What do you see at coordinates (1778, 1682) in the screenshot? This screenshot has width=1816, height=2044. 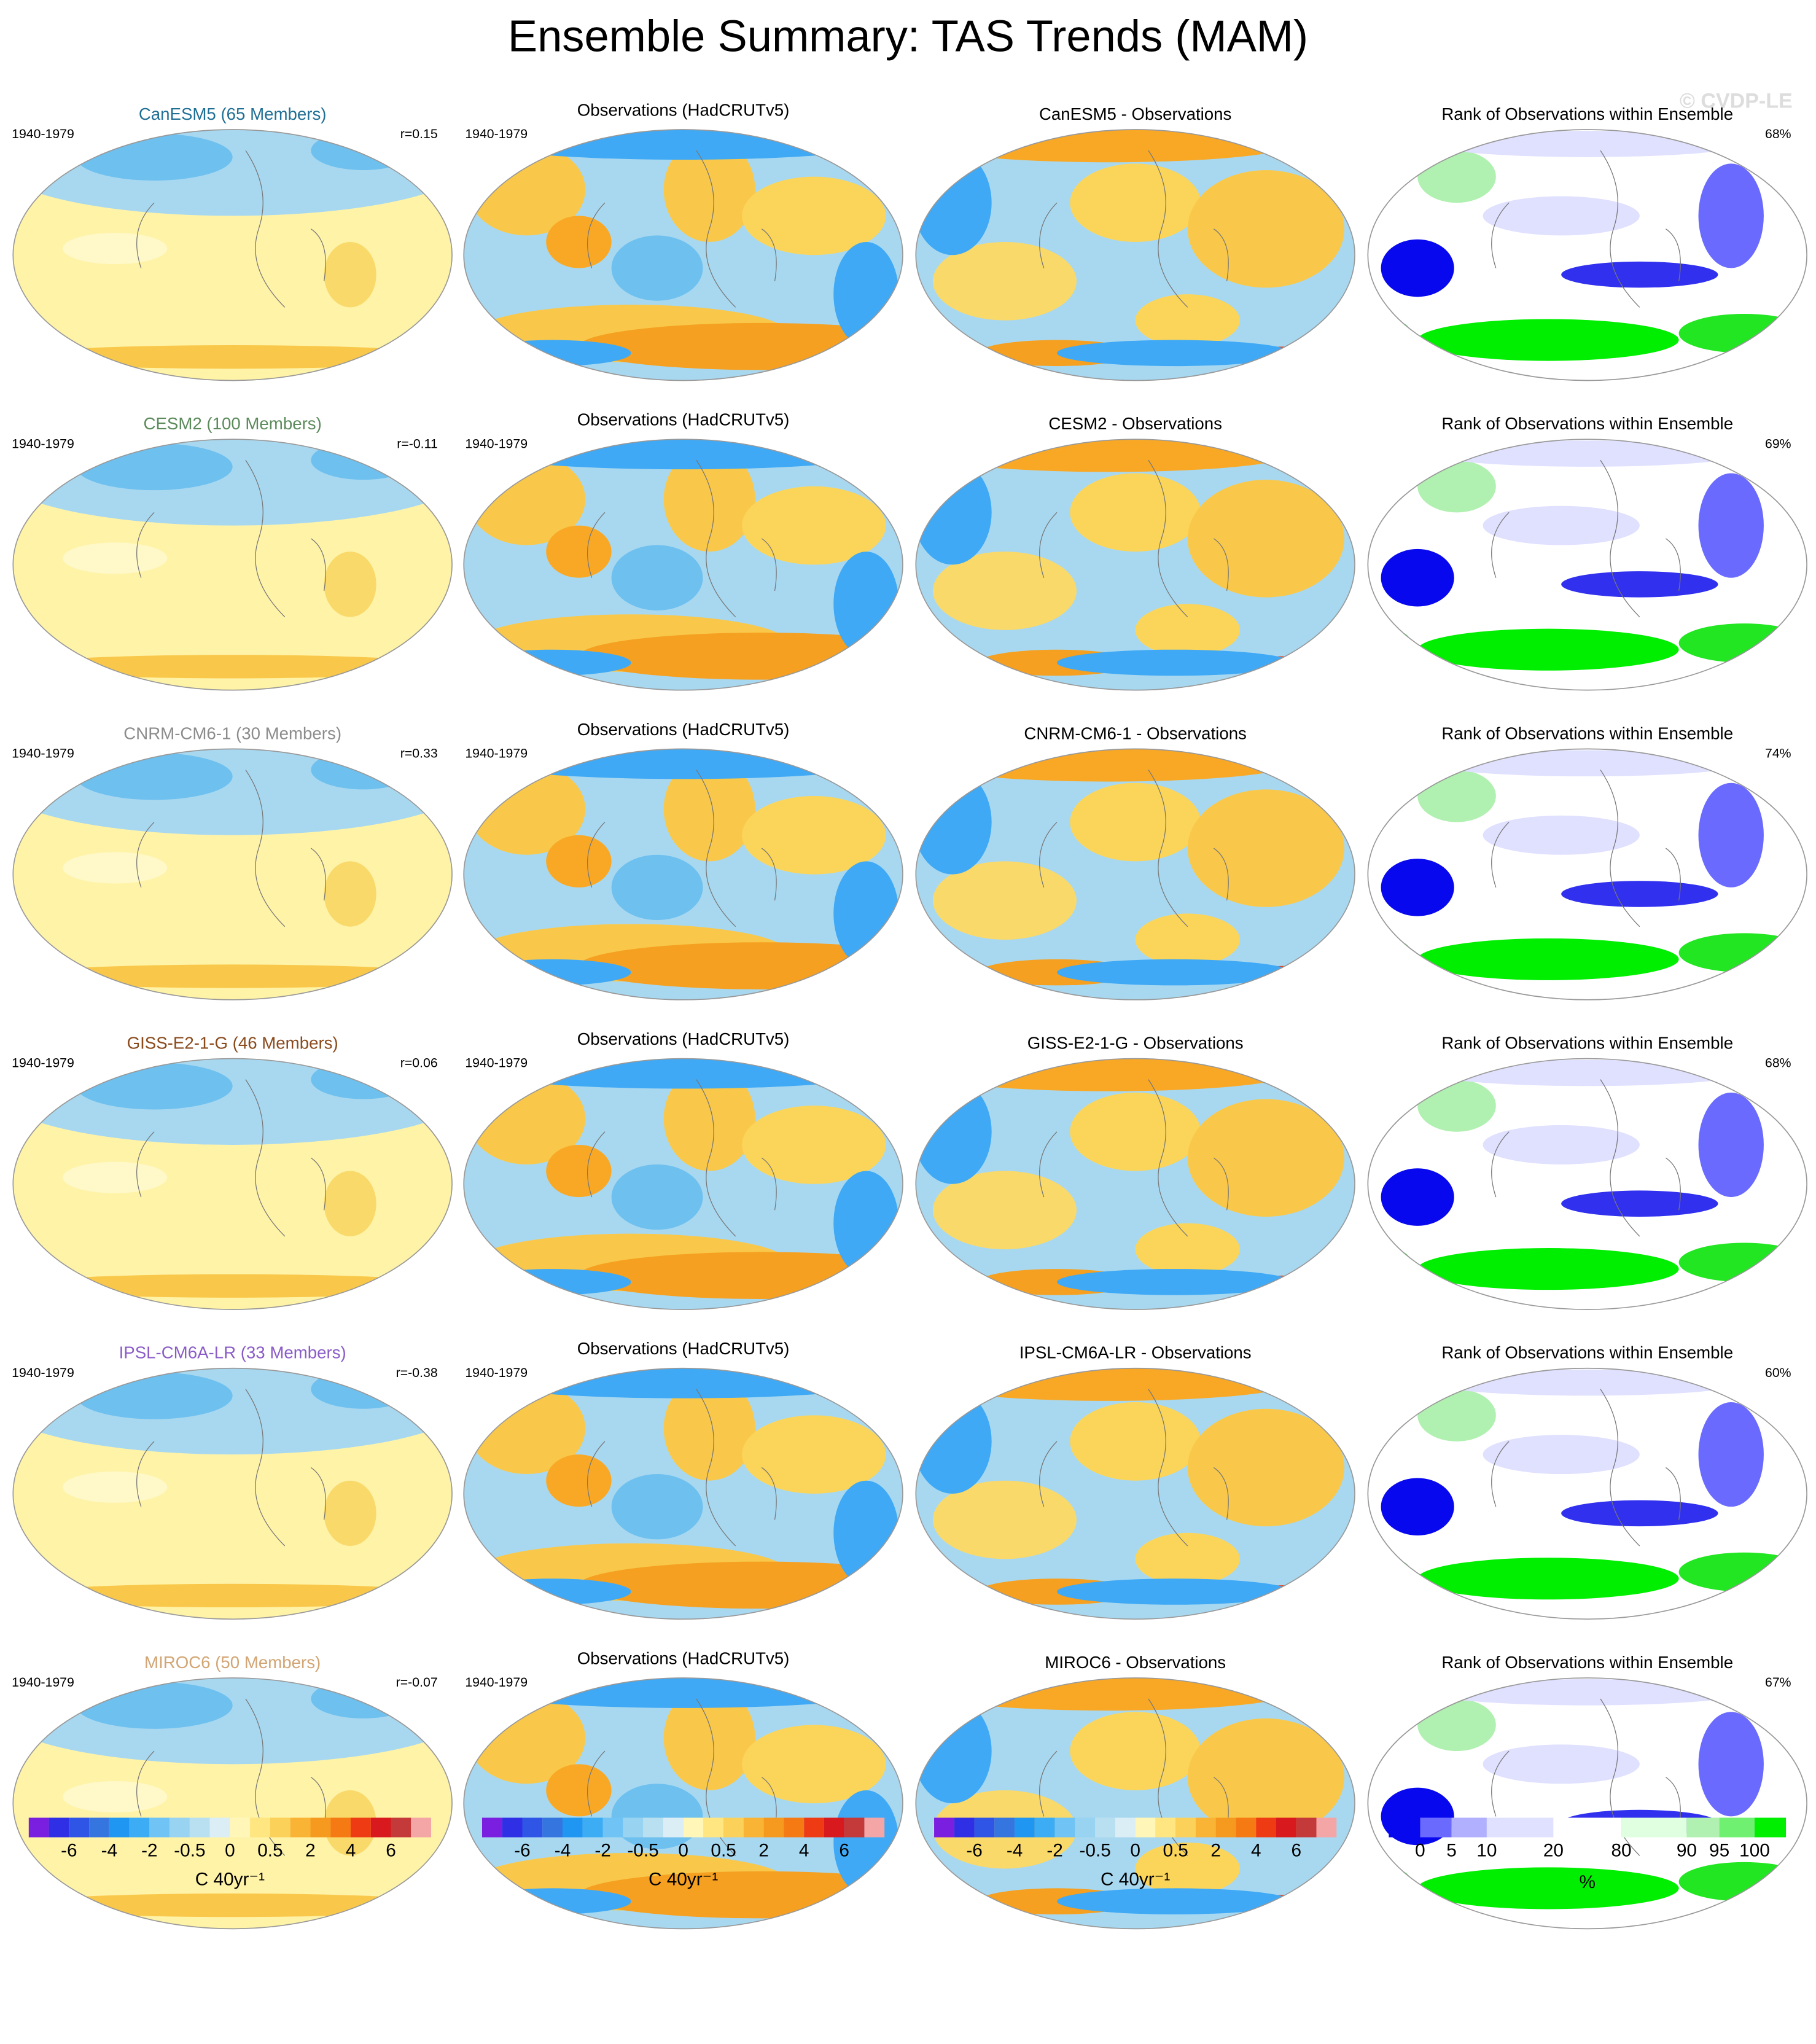 I see `rank-percent: 67%` at bounding box center [1778, 1682].